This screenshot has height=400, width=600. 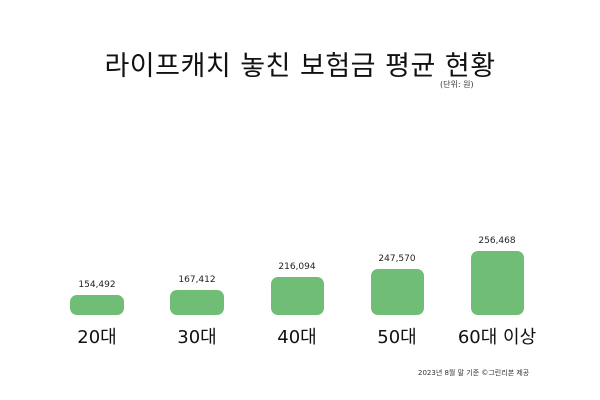 What do you see at coordinates (300, 66) in the screenshot?
I see `chart-title: 라이프캐치 놓친 보험금 평균 현황` at bounding box center [300, 66].